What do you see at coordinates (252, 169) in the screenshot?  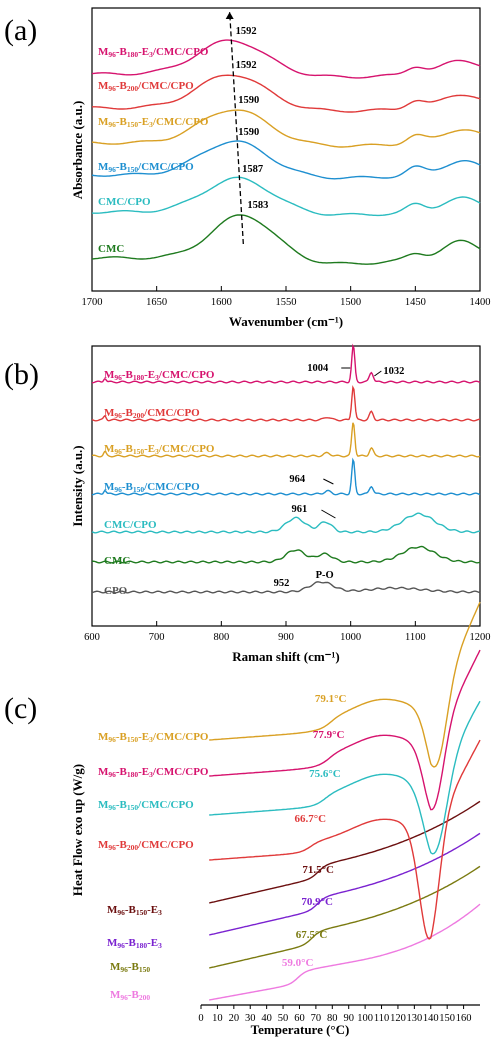 I see `panel-a-peak-label: 1587` at bounding box center [252, 169].